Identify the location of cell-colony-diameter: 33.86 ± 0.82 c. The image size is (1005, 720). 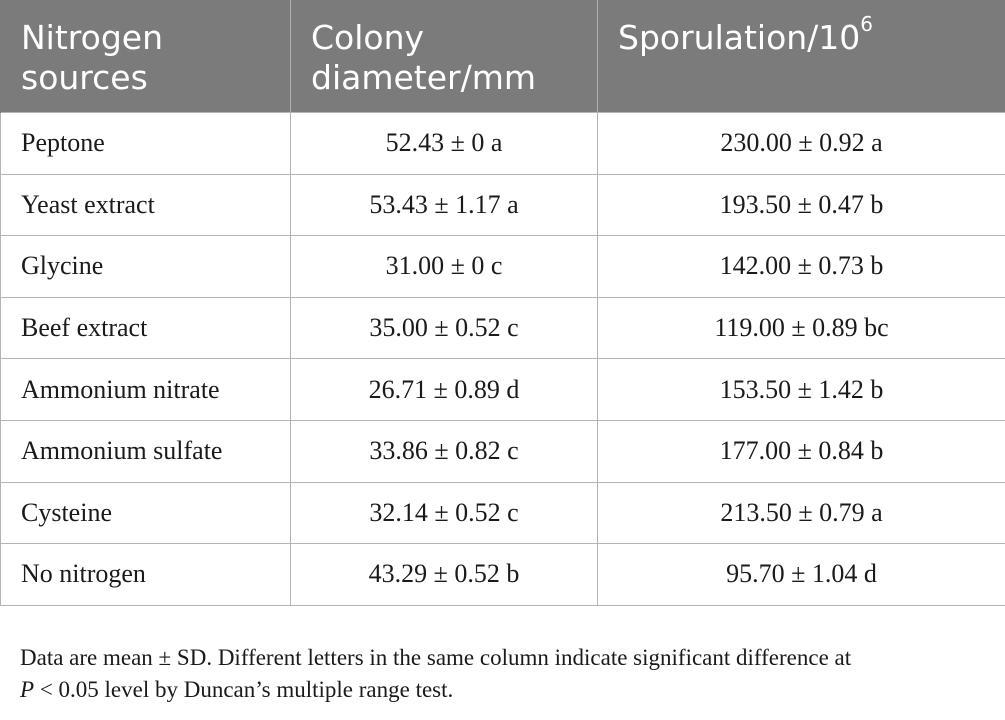
(444, 451).